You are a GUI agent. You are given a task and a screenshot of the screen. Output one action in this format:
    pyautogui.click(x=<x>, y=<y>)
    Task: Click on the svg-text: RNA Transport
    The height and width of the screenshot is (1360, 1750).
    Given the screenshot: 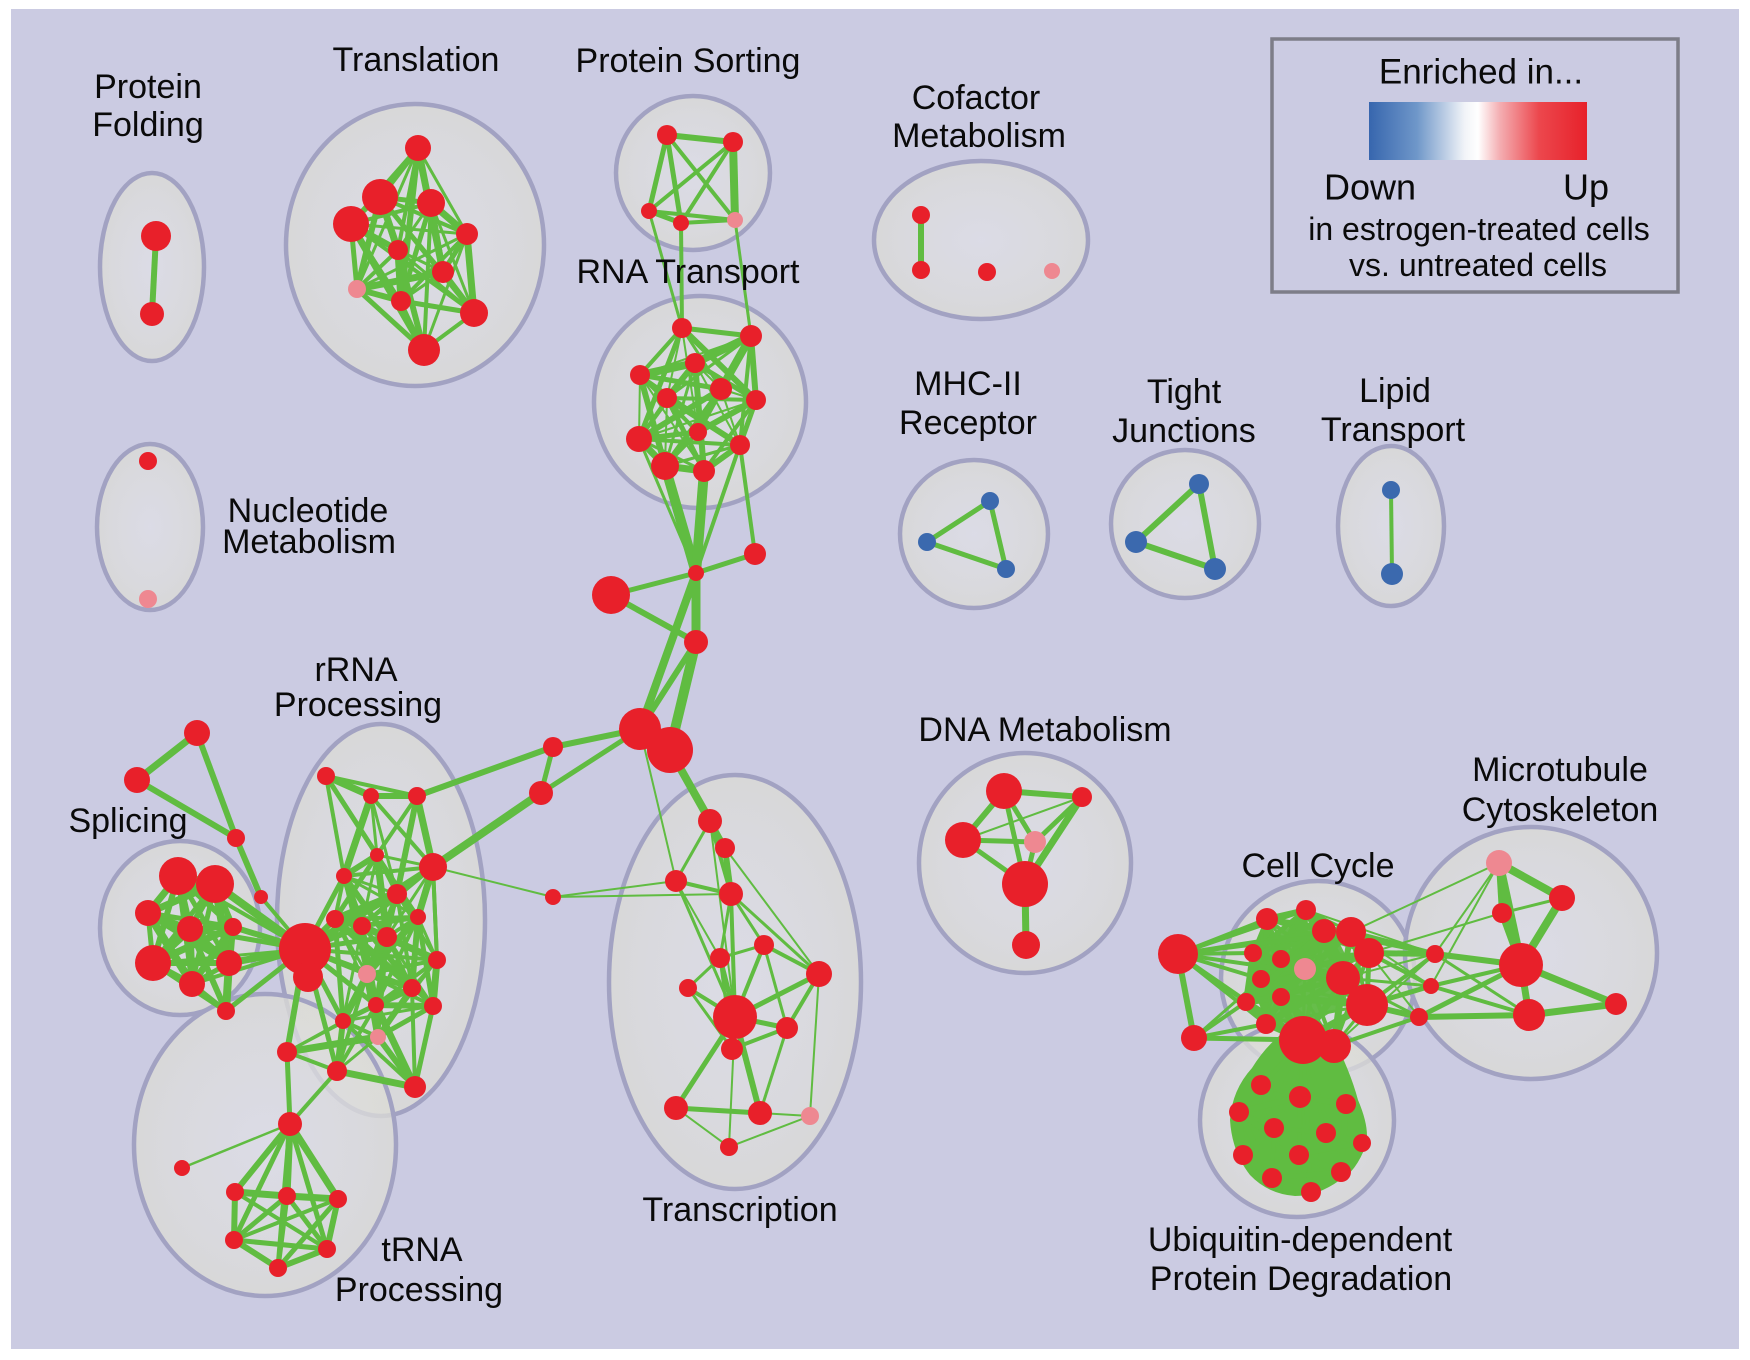 What is the action you would take?
    pyautogui.click(x=689, y=272)
    